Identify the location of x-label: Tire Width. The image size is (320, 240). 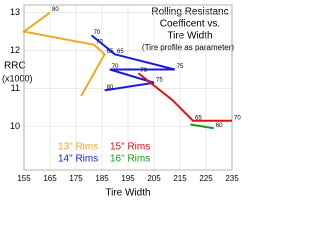
(127, 193).